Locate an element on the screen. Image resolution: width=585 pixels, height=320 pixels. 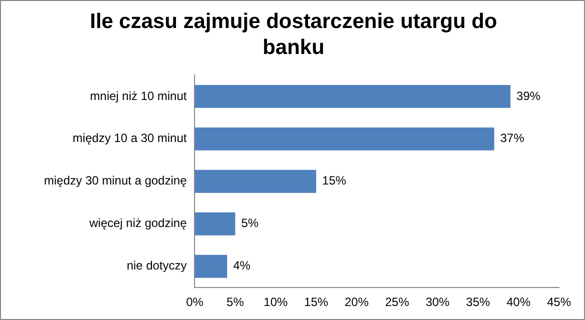
y-tick-label: między 10 a 30 minut is located at coordinates (130, 138).